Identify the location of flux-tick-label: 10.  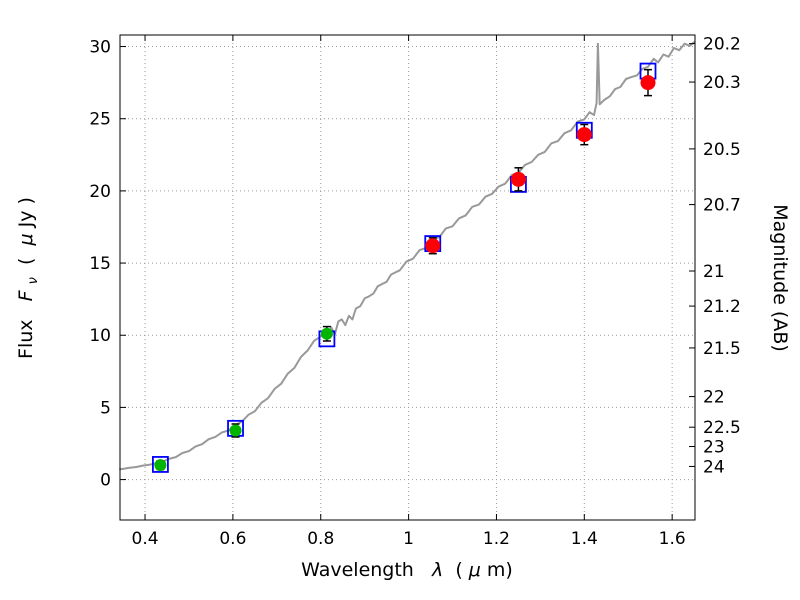
(100, 336).